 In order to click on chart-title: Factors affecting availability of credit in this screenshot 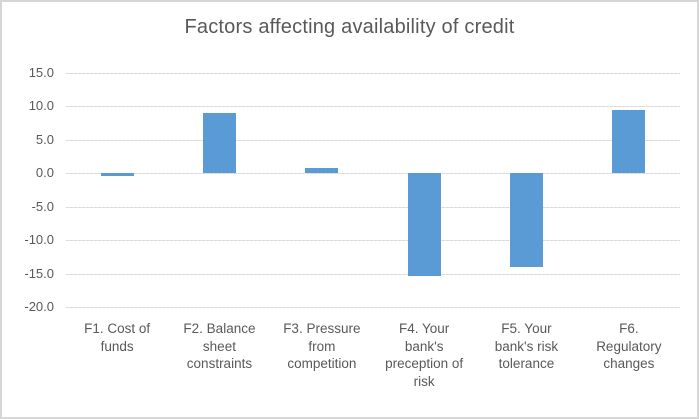, I will do `click(349, 27)`.